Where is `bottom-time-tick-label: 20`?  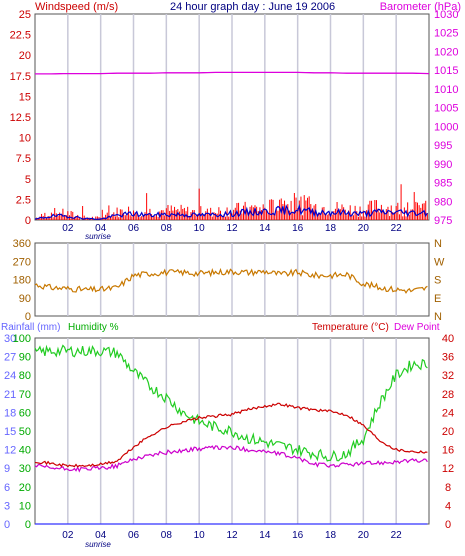 bottom-time-tick-label: 20 is located at coordinates (364, 535).